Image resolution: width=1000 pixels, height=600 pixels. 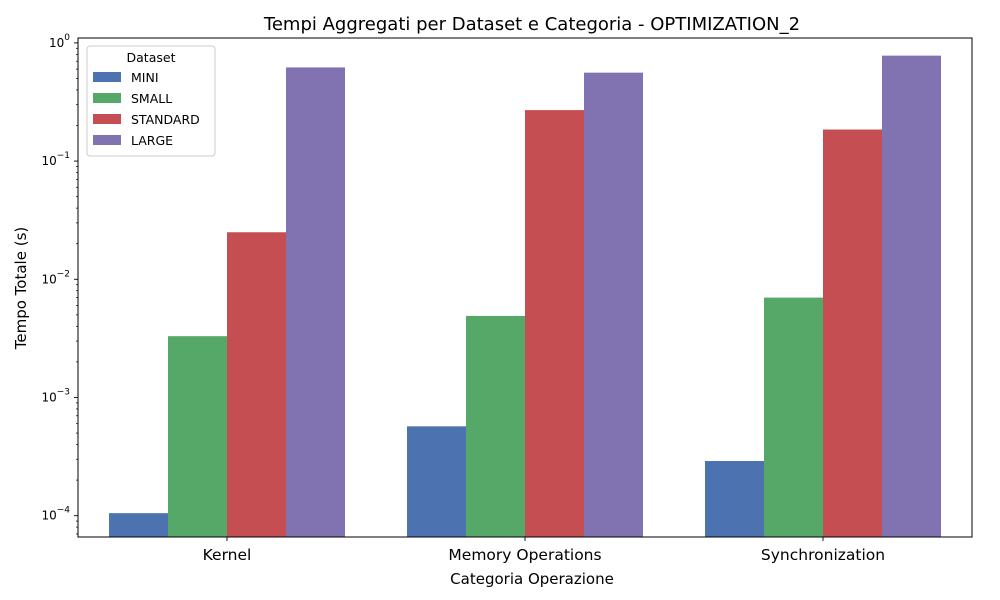 I want to click on bar-small-kernel, so click(x=197, y=436).